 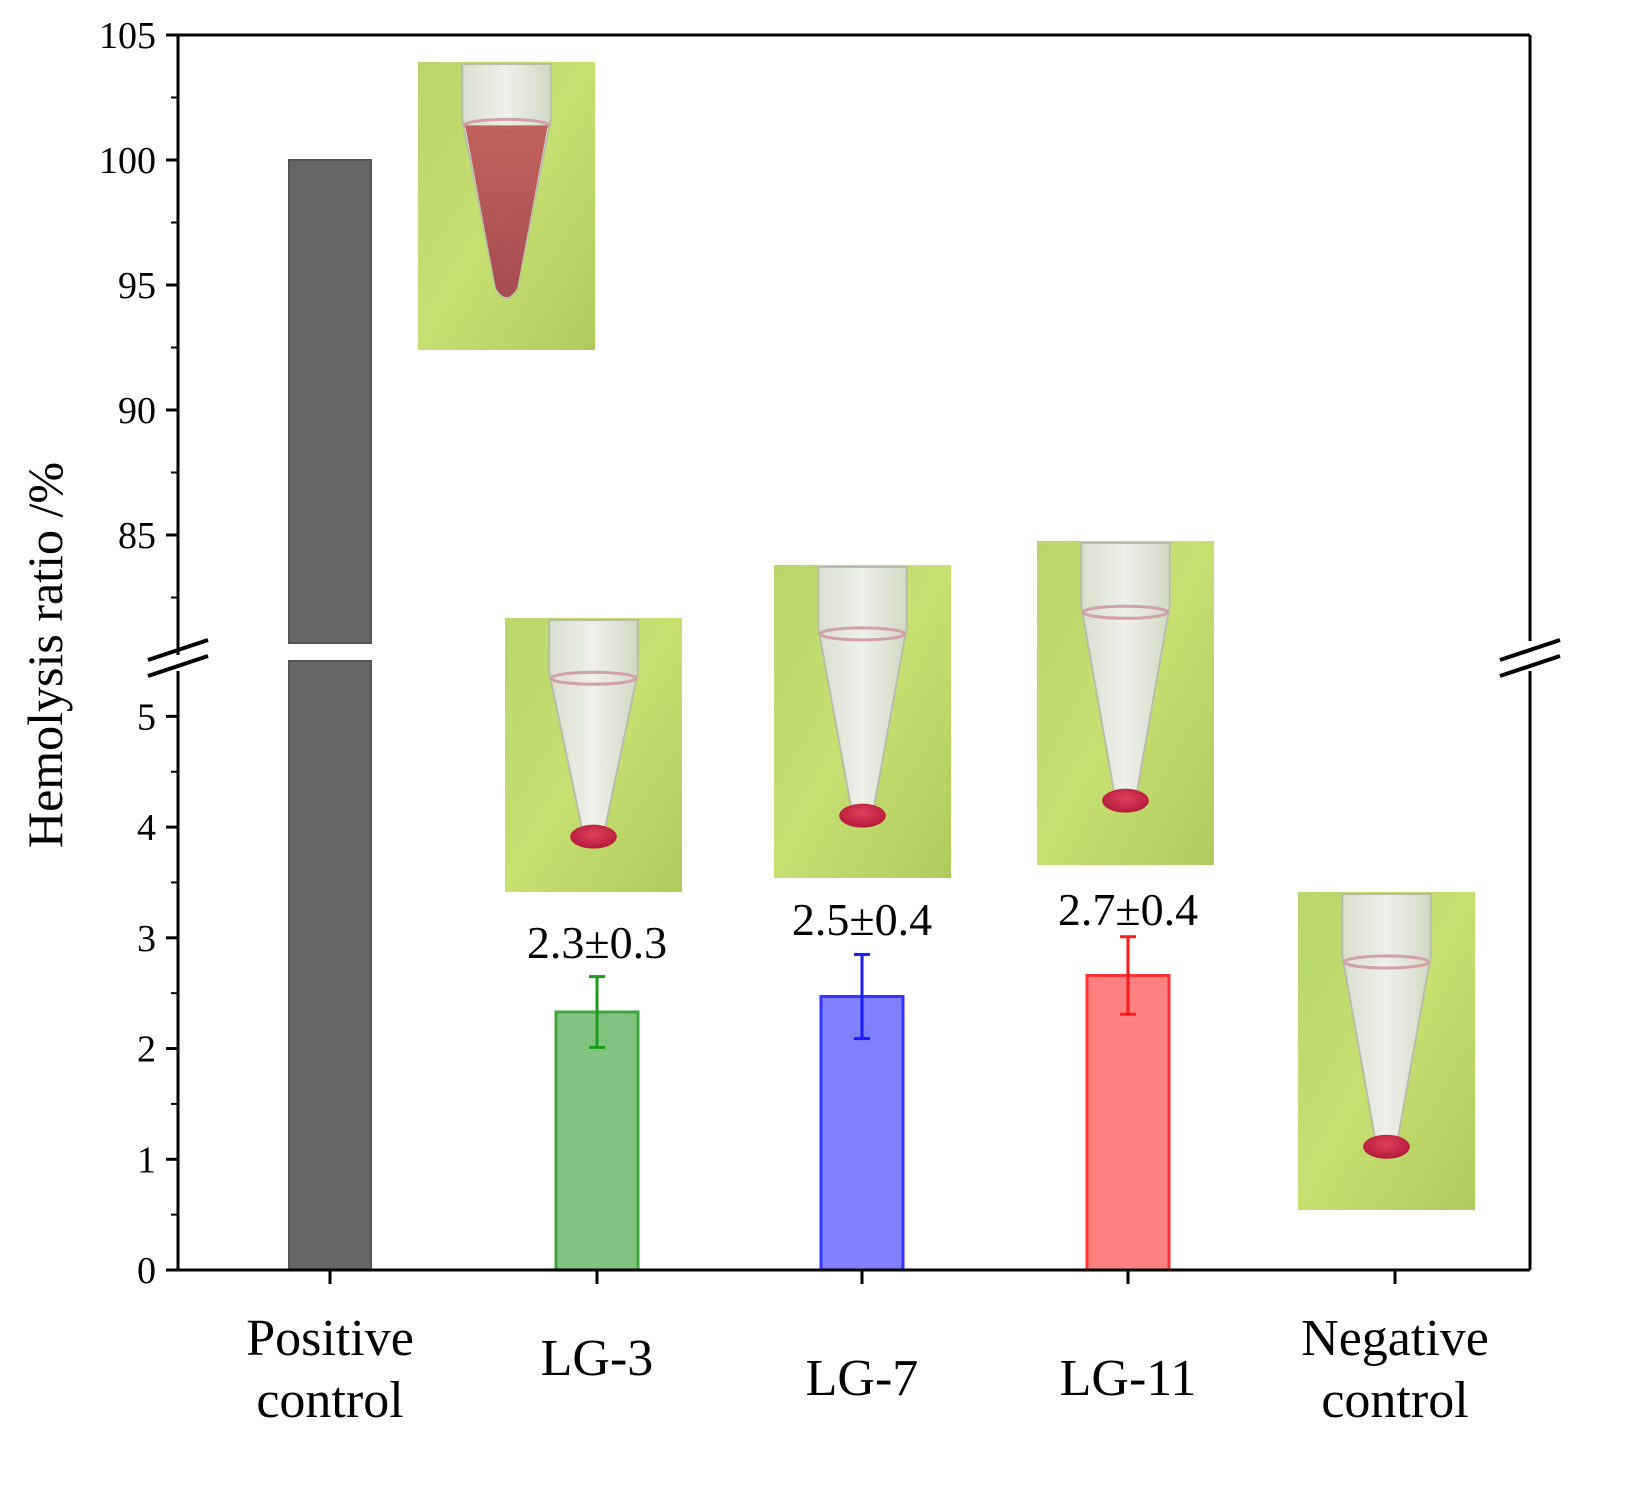 What do you see at coordinates (1128, 909) in the screenshot?
I see `value-annotation-4: 2.7±0.4` at bounding box center [1128, 909].